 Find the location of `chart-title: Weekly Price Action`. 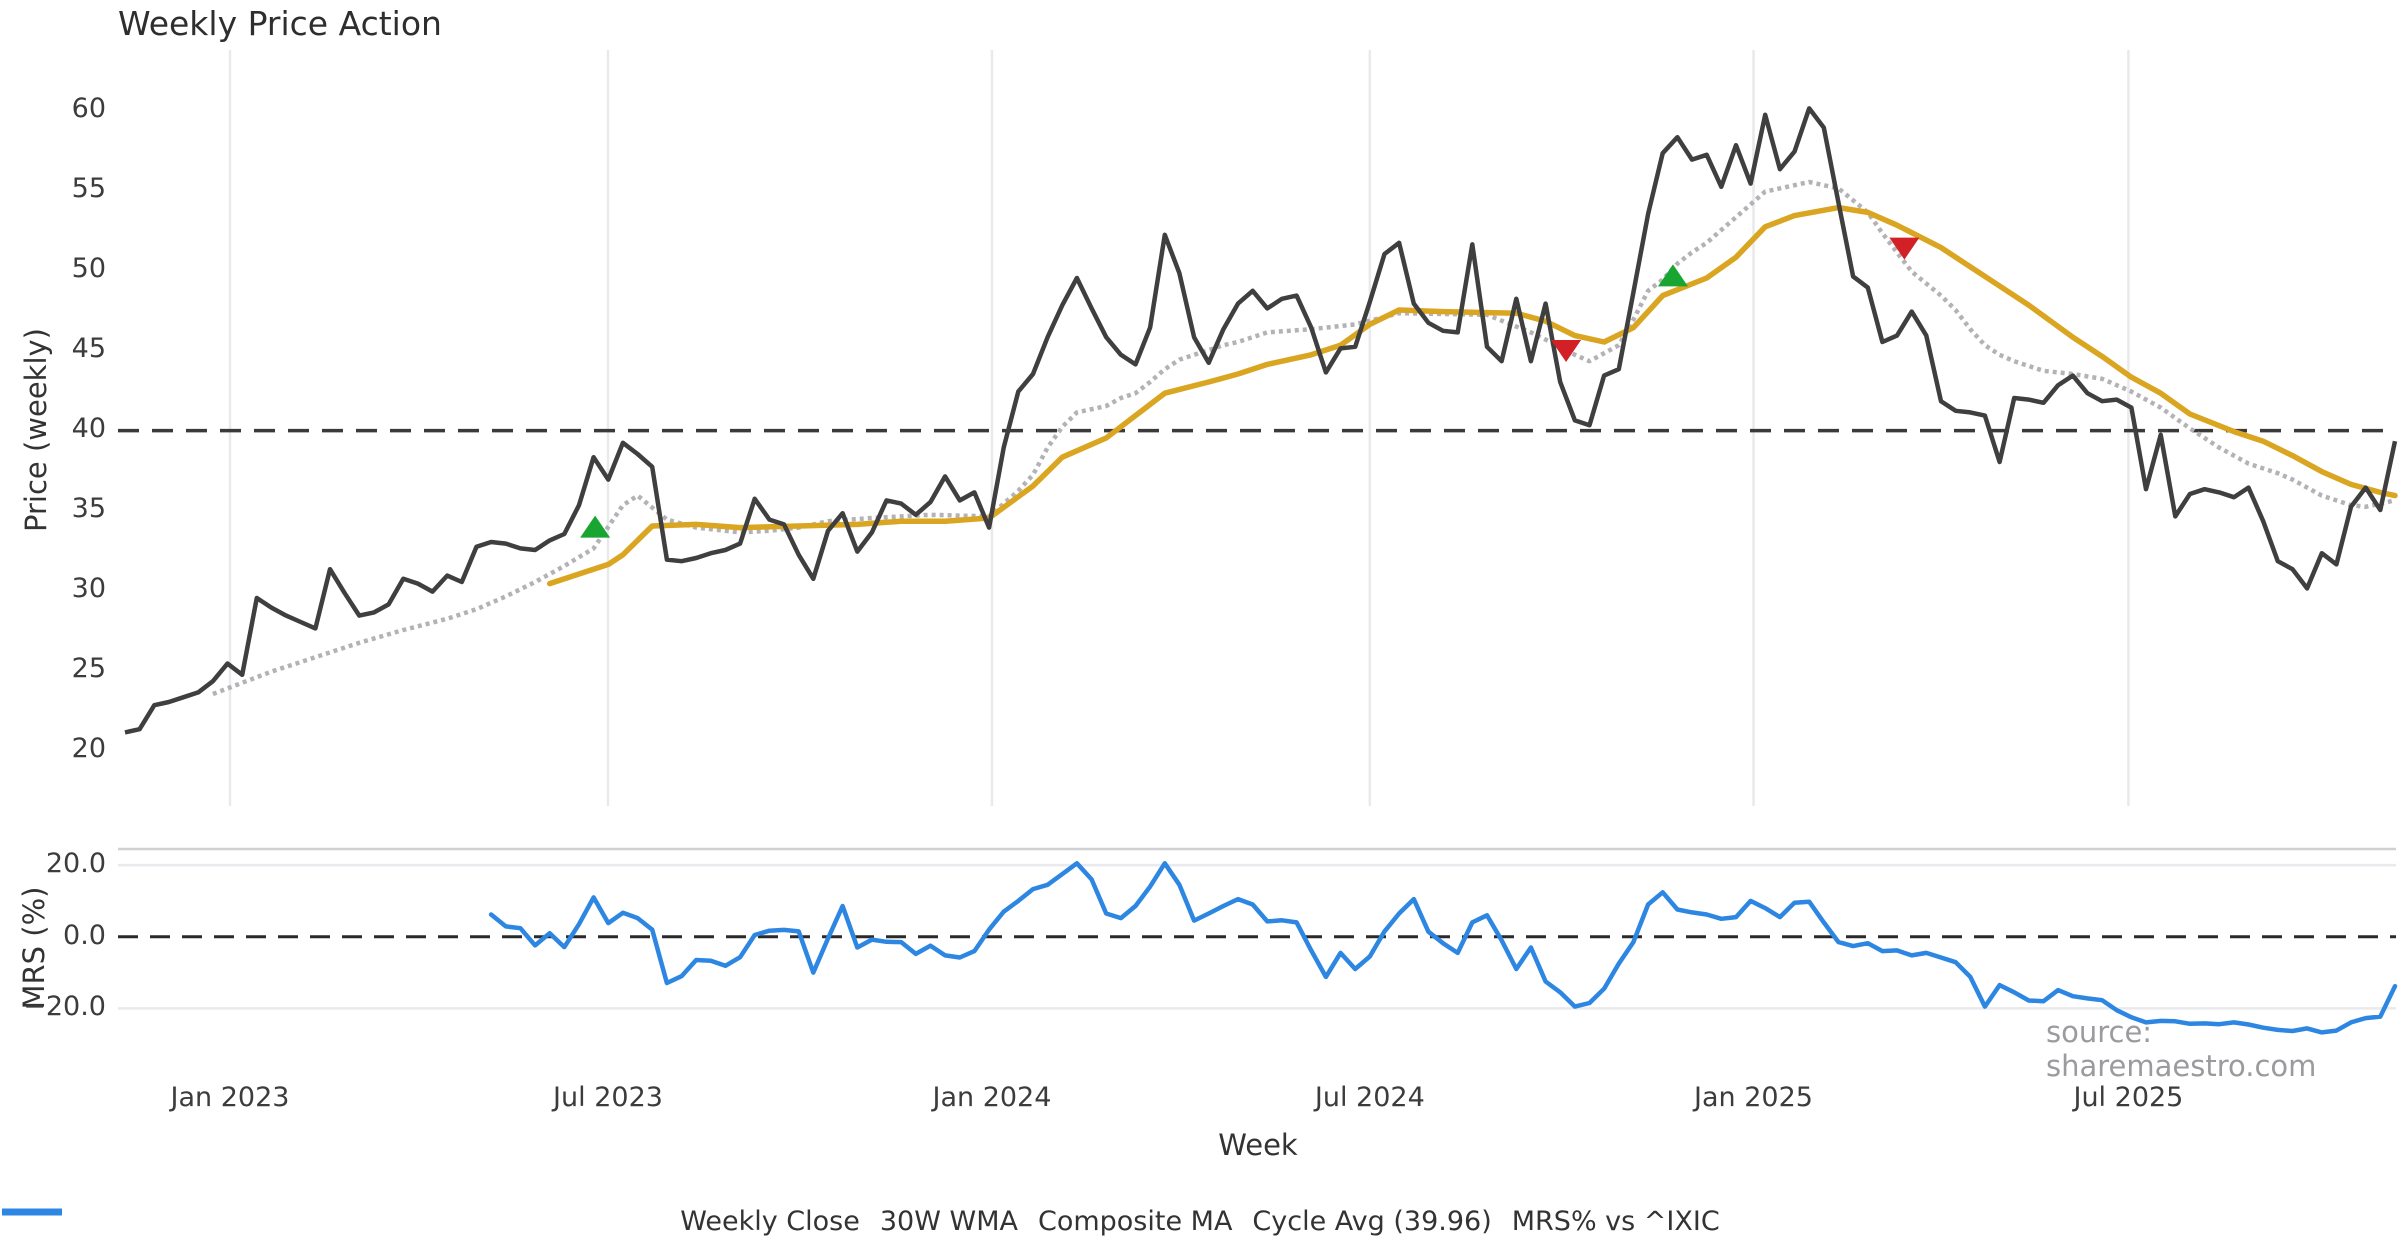

chart-title: Weekly Price Action is located at coordinates (280, 23).